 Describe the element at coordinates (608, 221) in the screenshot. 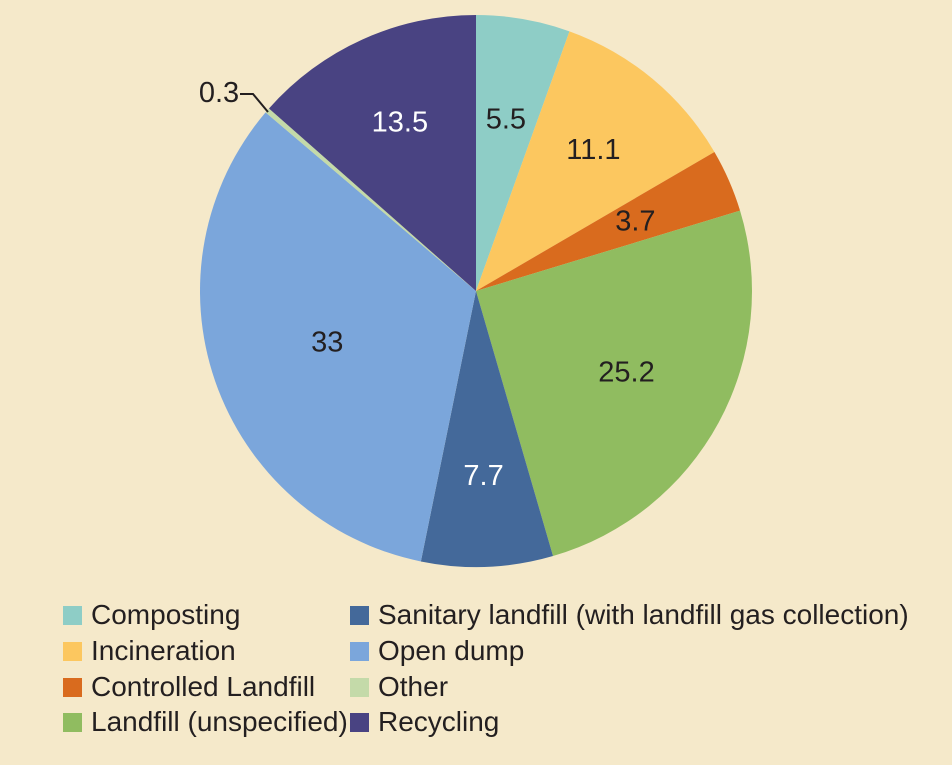

I see `pie-slice-controlled-landfill` at that location.